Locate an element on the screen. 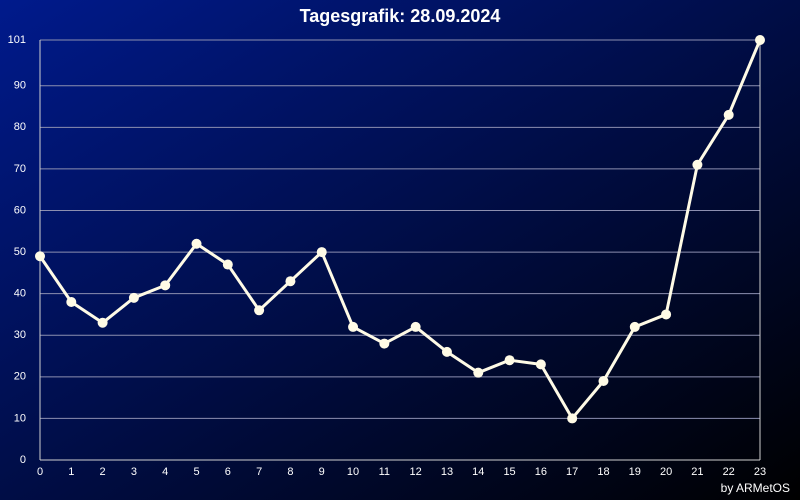 The image size is (800, 500). y-tick-label: 101 is located at coordinates (17, 40).